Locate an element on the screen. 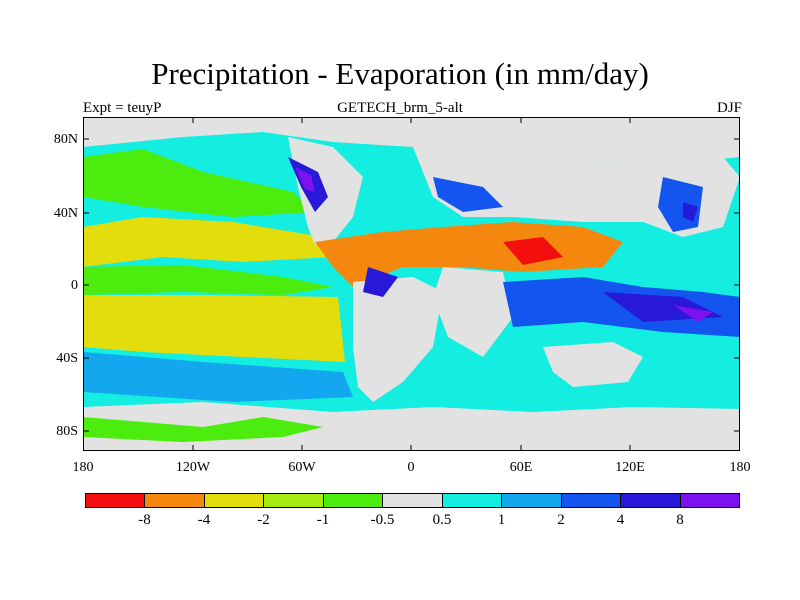 The image size is (800, 600). subtropical-pacific-band is located at coordinates (208, 242).